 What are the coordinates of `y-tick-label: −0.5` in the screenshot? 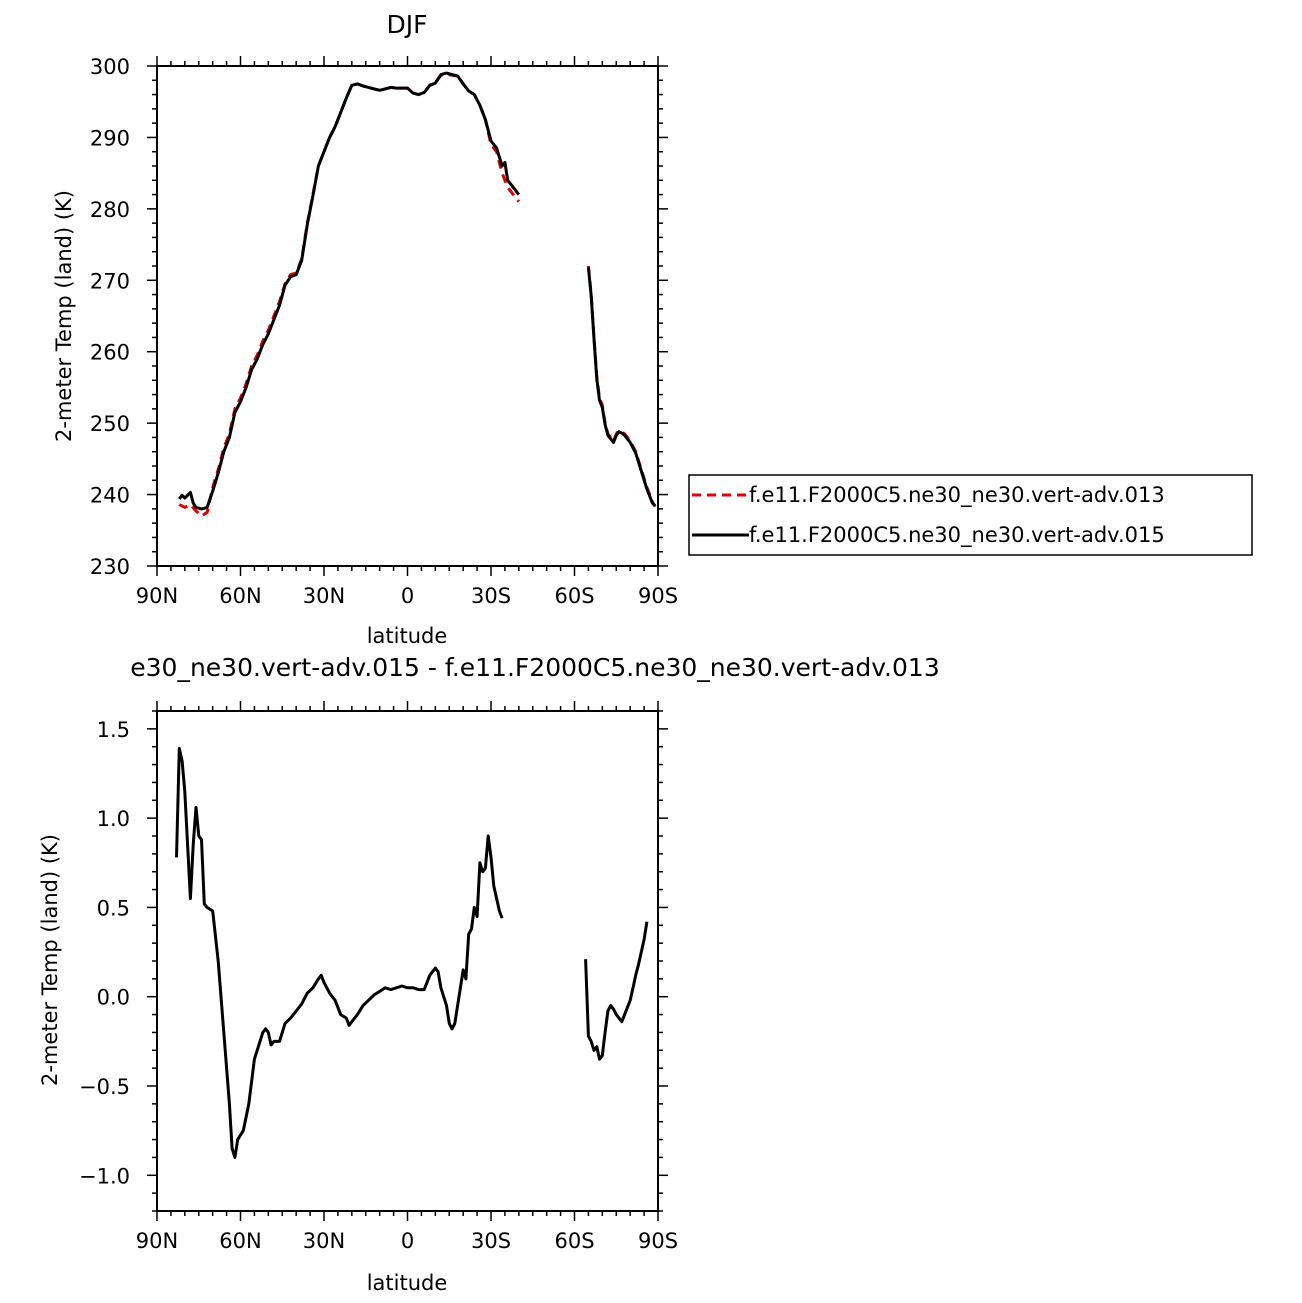 It's located at (104, 1087).